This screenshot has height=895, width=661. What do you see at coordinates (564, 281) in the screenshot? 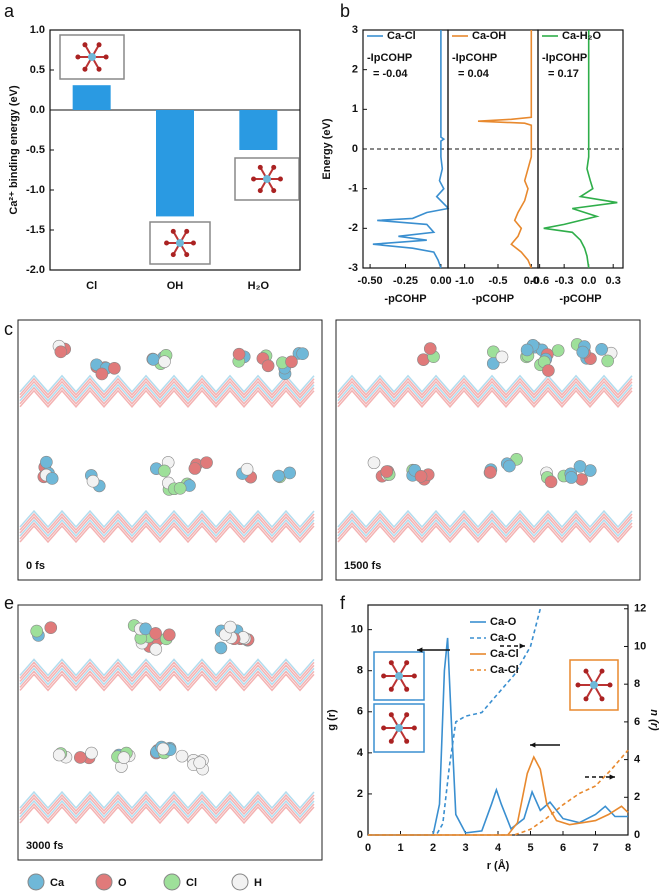
I see `x-tick-label: -0.3` at bounding box center [564, 281].